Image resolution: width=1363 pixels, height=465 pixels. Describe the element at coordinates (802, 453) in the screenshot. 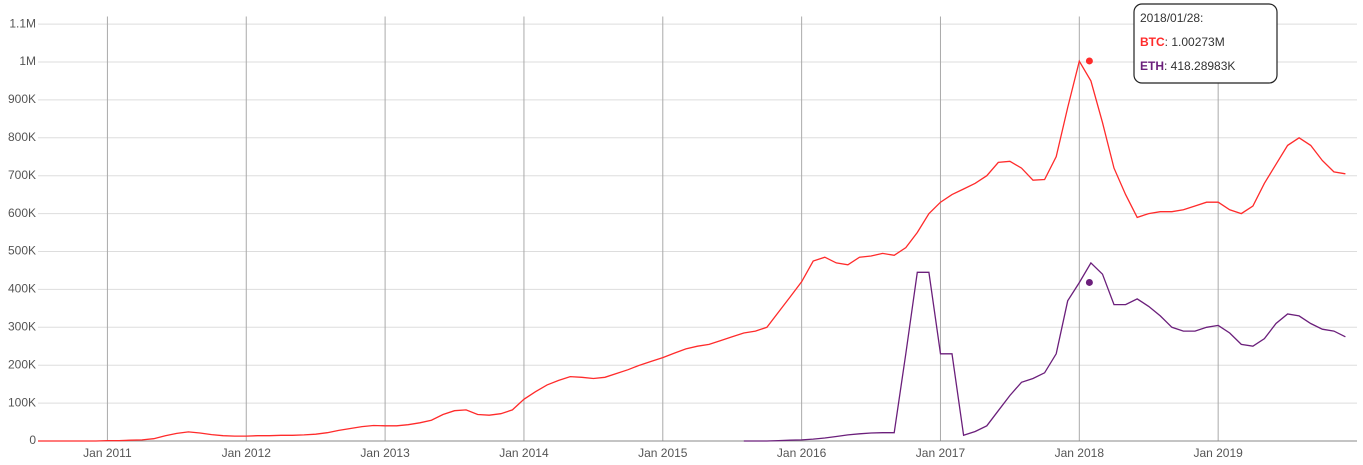

I see `x-tick-label: Jan 2016` at that location.